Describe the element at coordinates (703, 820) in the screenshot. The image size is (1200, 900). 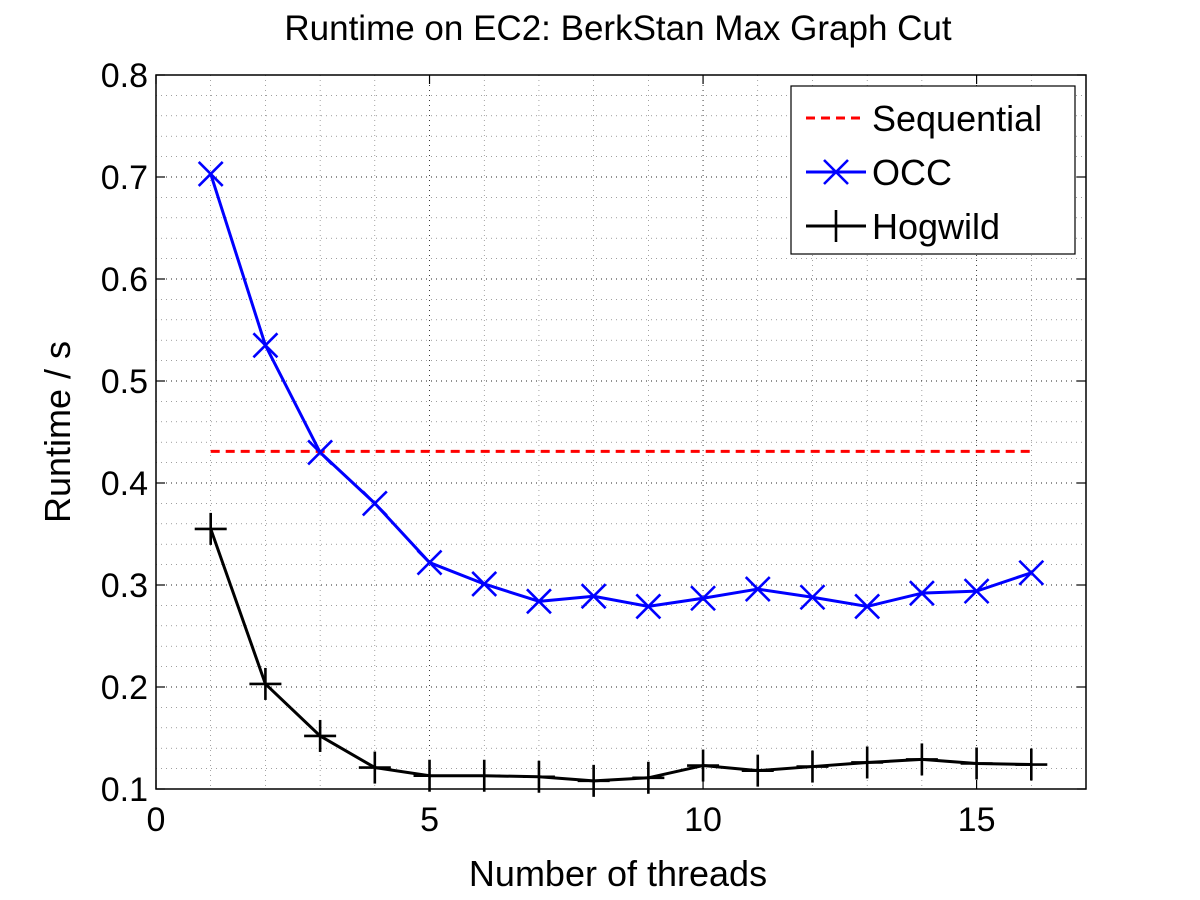
I see `x-tick-label: 10` at that location.